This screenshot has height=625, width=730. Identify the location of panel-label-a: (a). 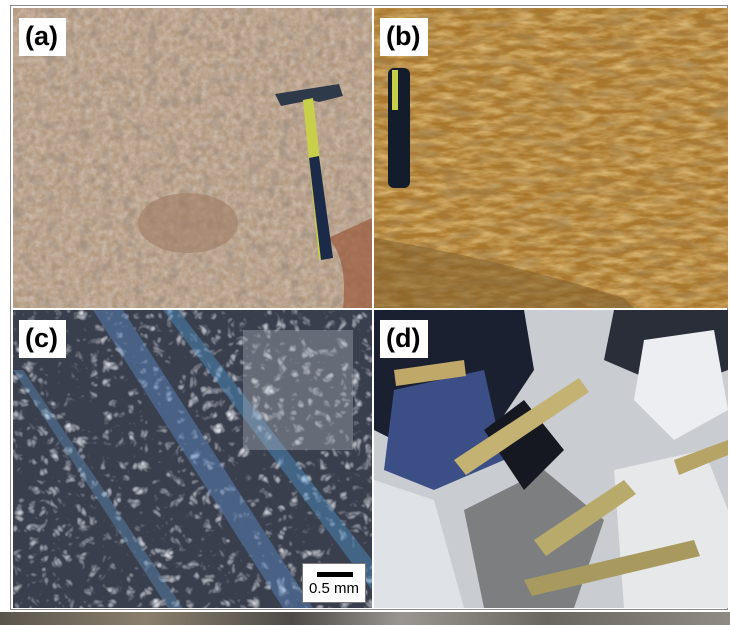
(42, 37).